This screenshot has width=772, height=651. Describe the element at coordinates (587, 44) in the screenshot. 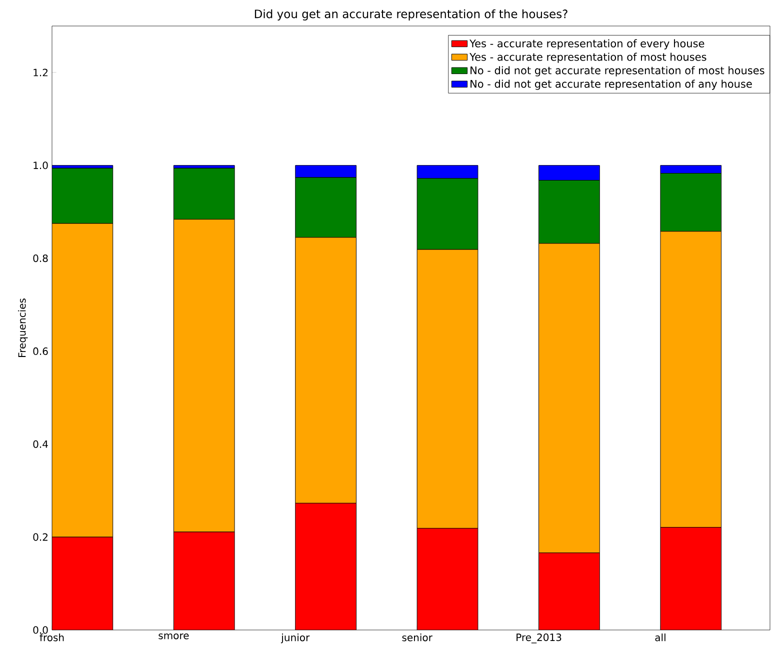

I see `legend-label: Yes - accurate representation of every house` at that location.